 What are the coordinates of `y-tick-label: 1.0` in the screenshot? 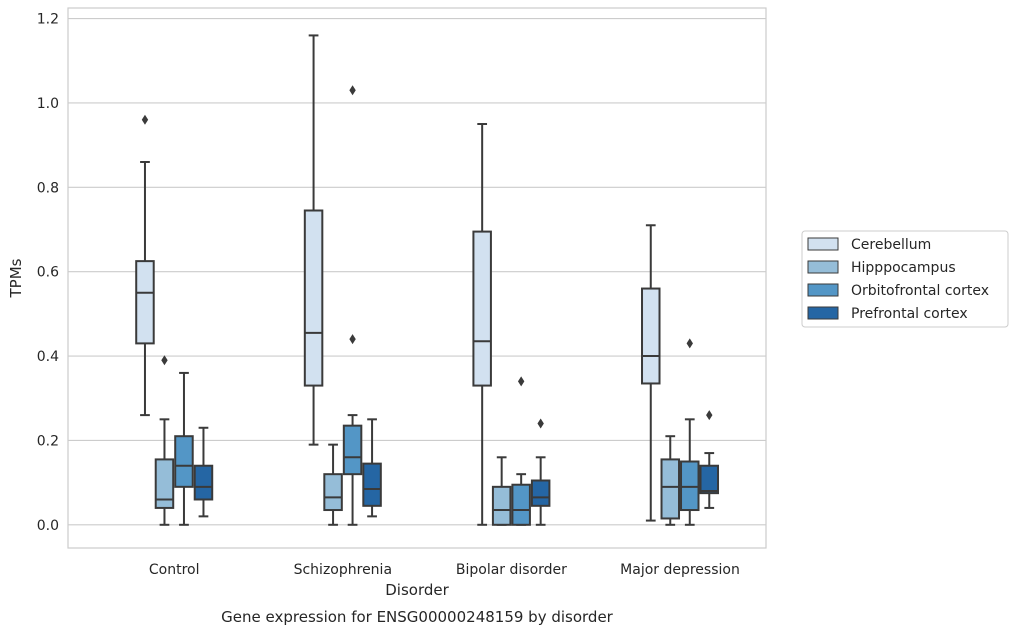 It's located at (48, 104).